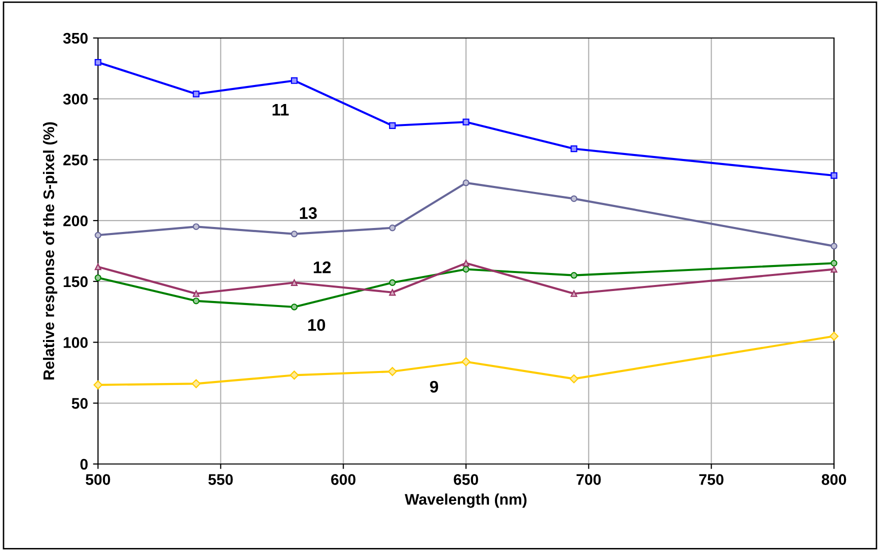 This screenshot has height=552, width=880. Describe the element at coordinates (75, 99) in the screenshot. I see `y-tick-label: 300` at that location.